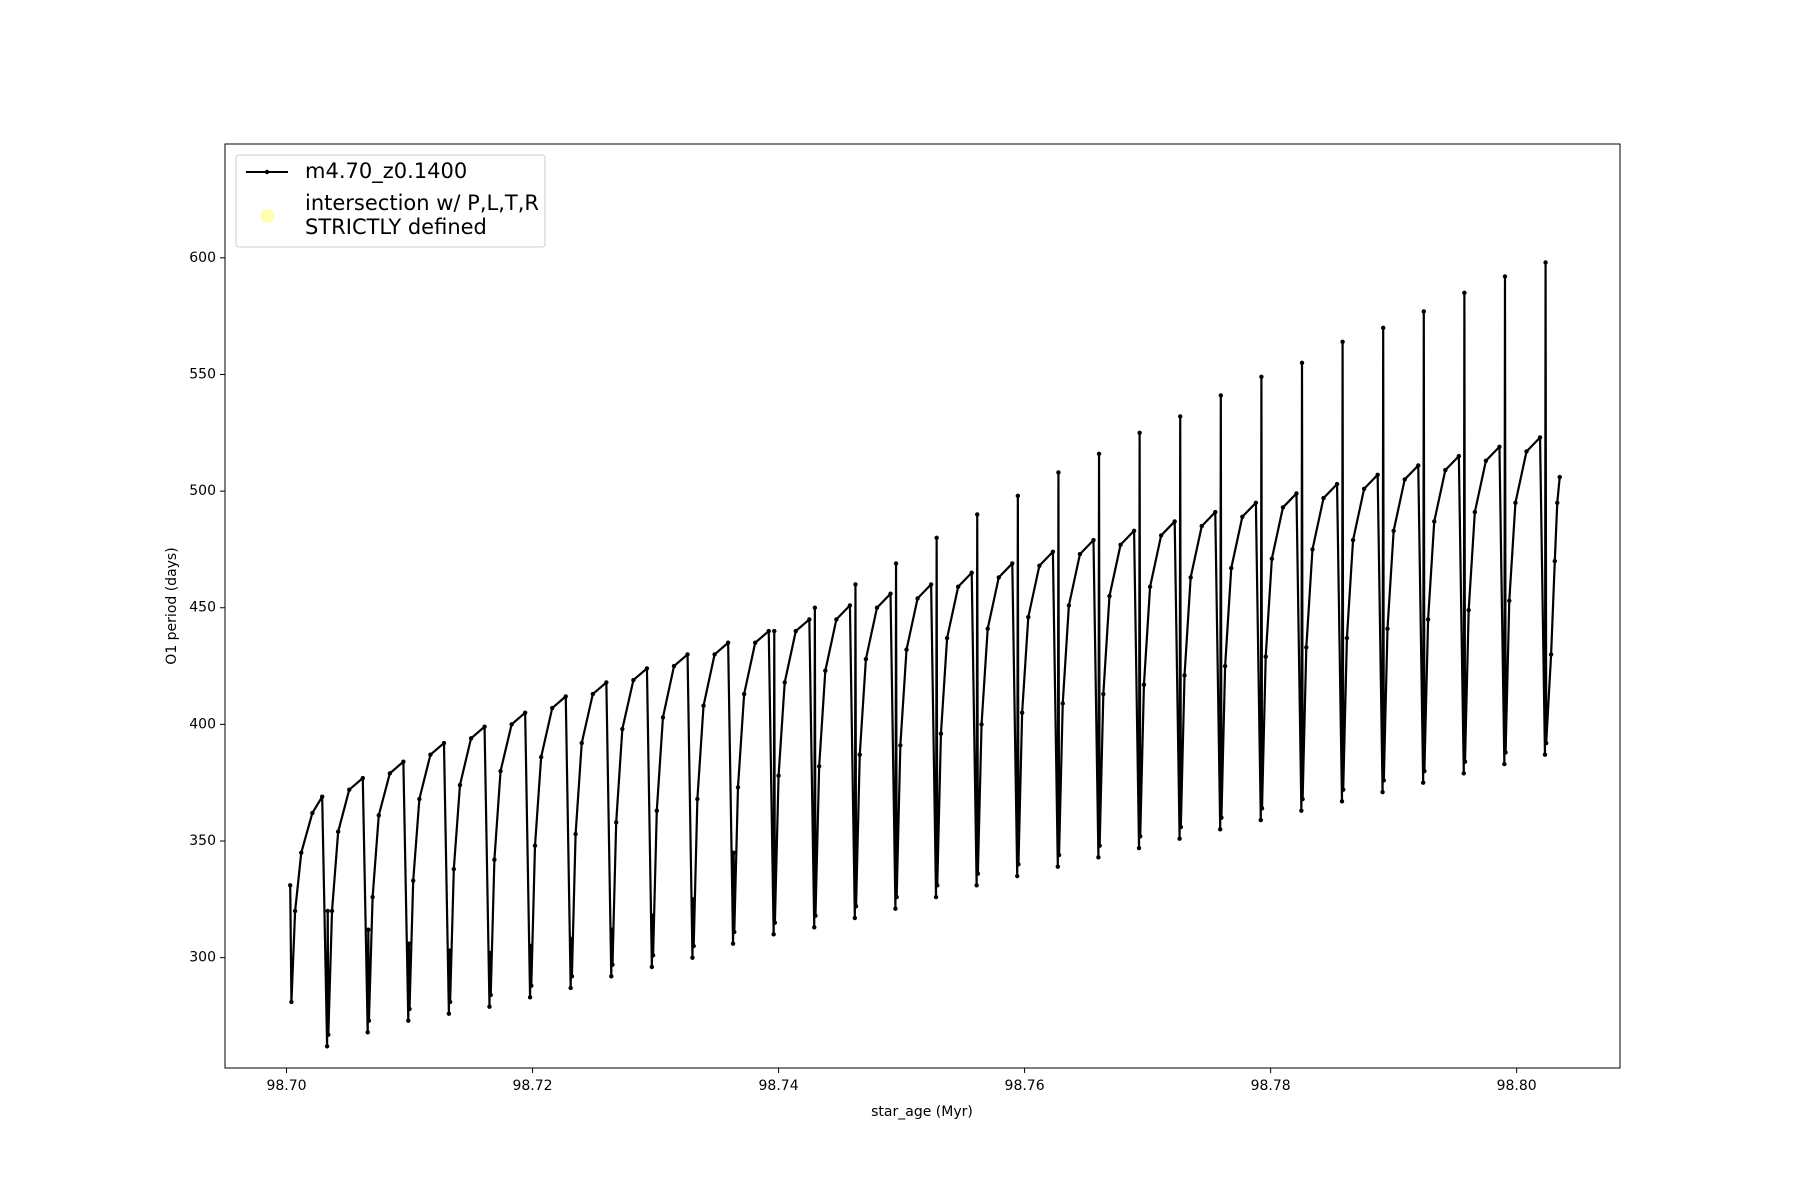 This screenshot has height=1200, width=1800. Describe the element at coordinates (386, 171) in the screenshot. I see `legend-label: m4.70_z0.1400` at that location.